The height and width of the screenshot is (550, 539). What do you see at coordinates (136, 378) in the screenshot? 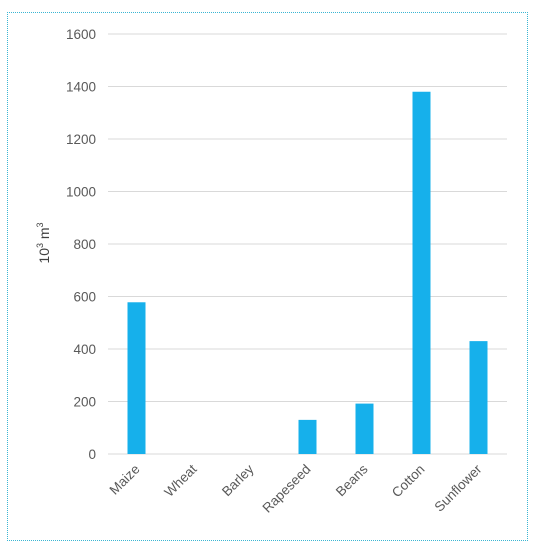
I see `bar-maize` at bounding box center [136, 378].